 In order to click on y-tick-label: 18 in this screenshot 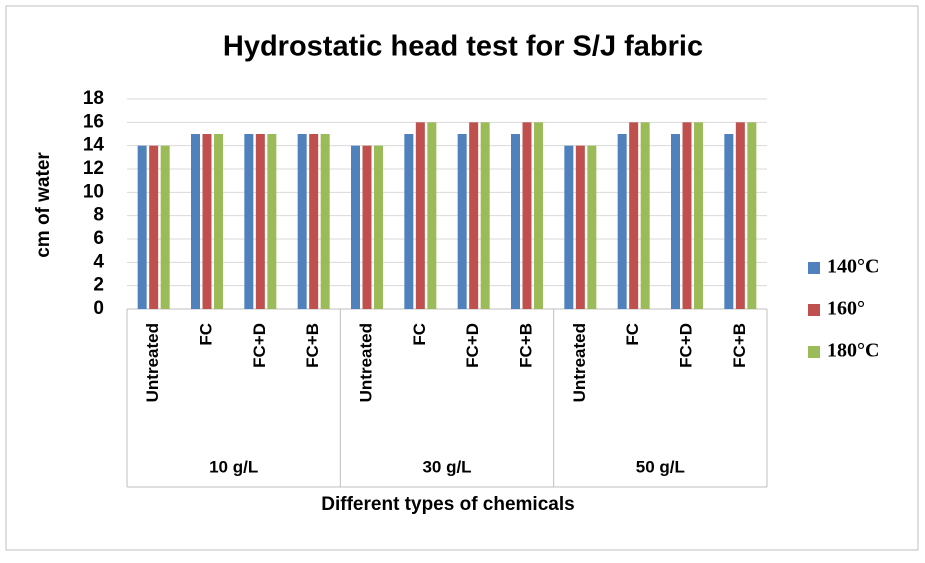, I will do `click(93, 98)`.